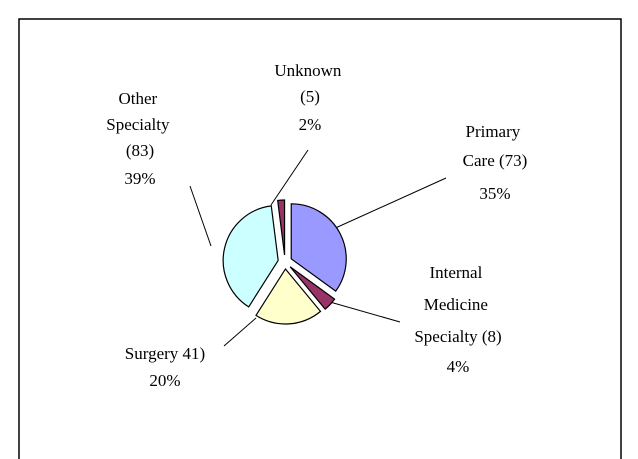 The width and height of the screenshot is (638, 459). Describe the element at coordinates (495, 146) in the screenshot. I see `slice-label: Primary Care (73)` at that location.